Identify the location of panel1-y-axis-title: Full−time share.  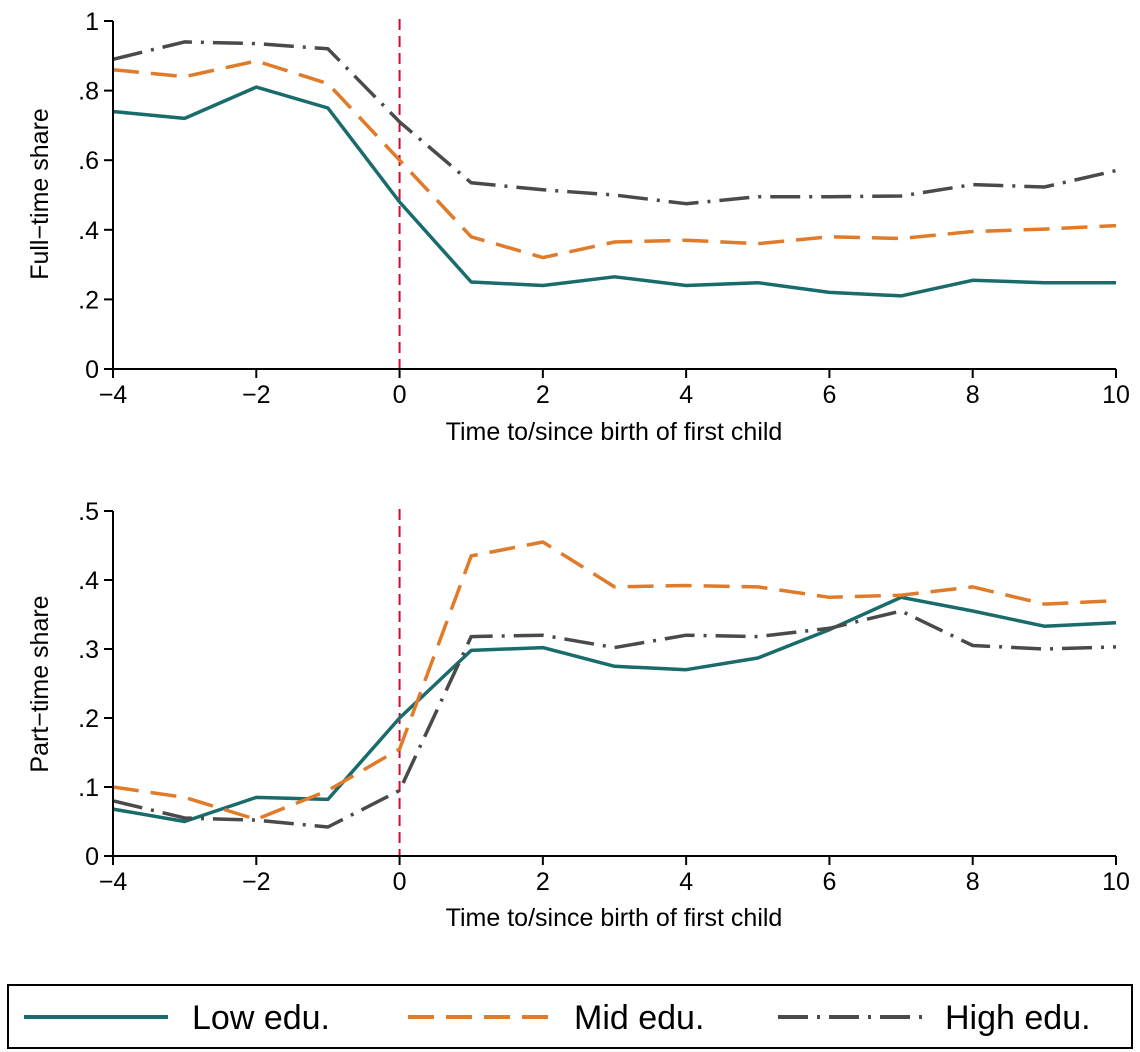
(40, 194).